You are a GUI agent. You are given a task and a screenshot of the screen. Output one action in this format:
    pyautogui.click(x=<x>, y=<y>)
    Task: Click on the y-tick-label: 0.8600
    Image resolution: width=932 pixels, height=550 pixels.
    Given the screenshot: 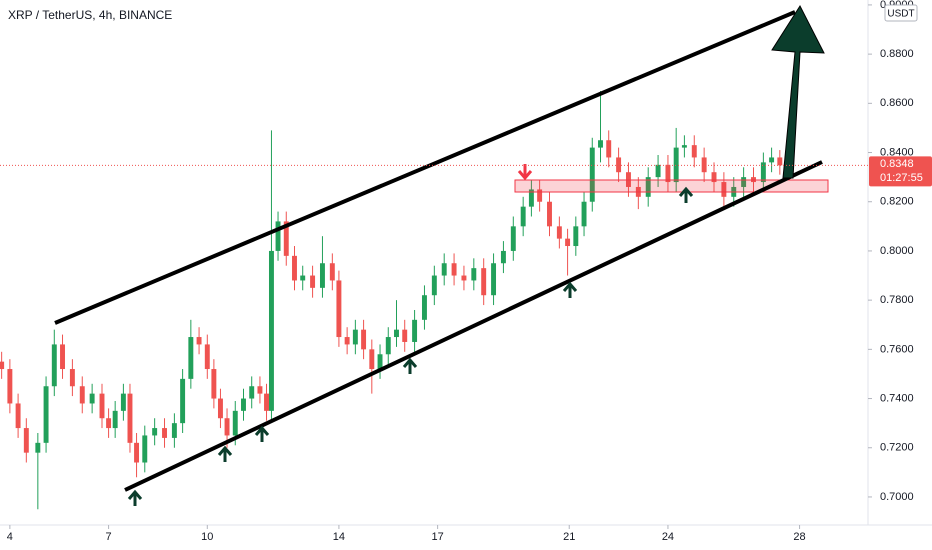 What is the action you would take?
    pyautogui.click(x=897, y=103)
    